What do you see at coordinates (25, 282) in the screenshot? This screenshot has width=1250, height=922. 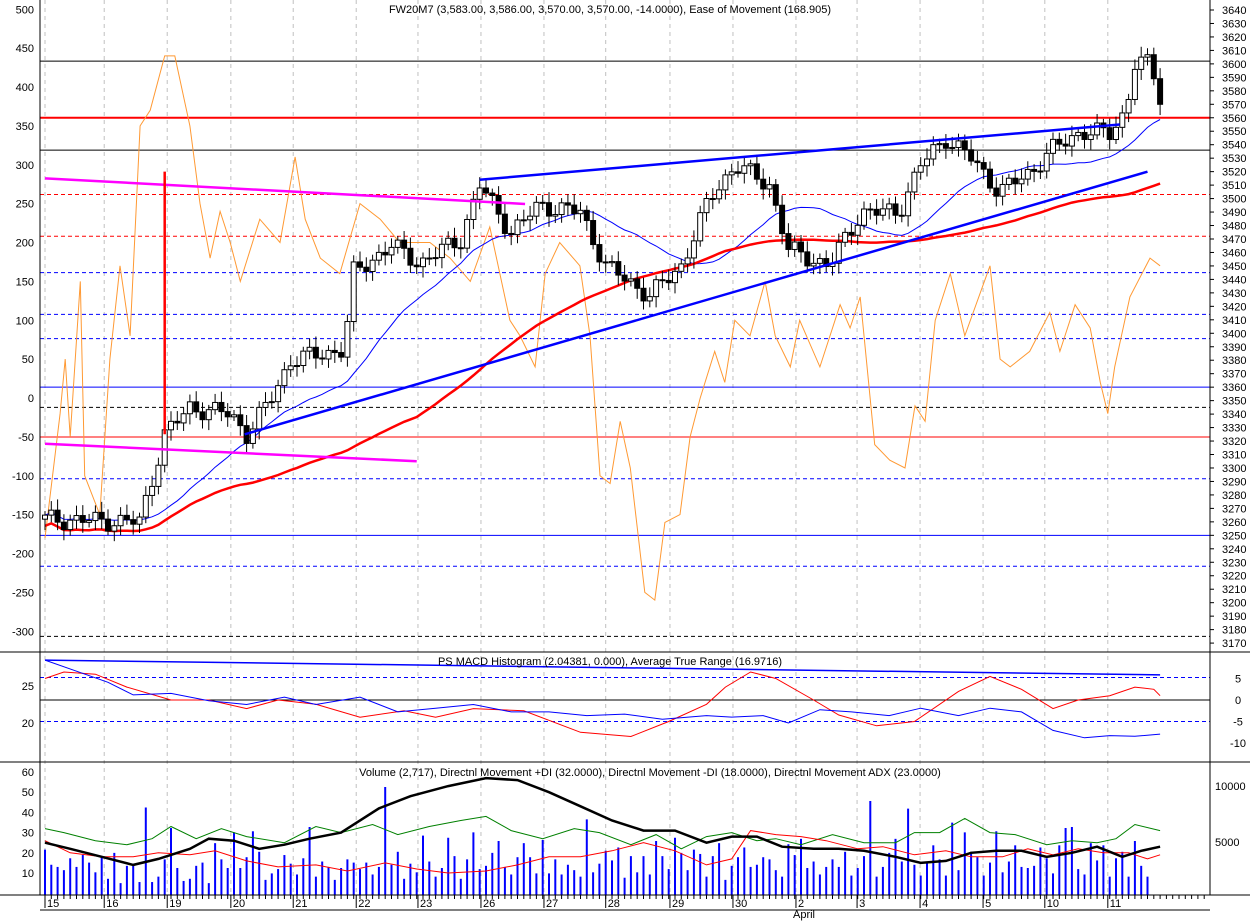 I see `eom-tick-label: 150` at bounding box center [25, 282].